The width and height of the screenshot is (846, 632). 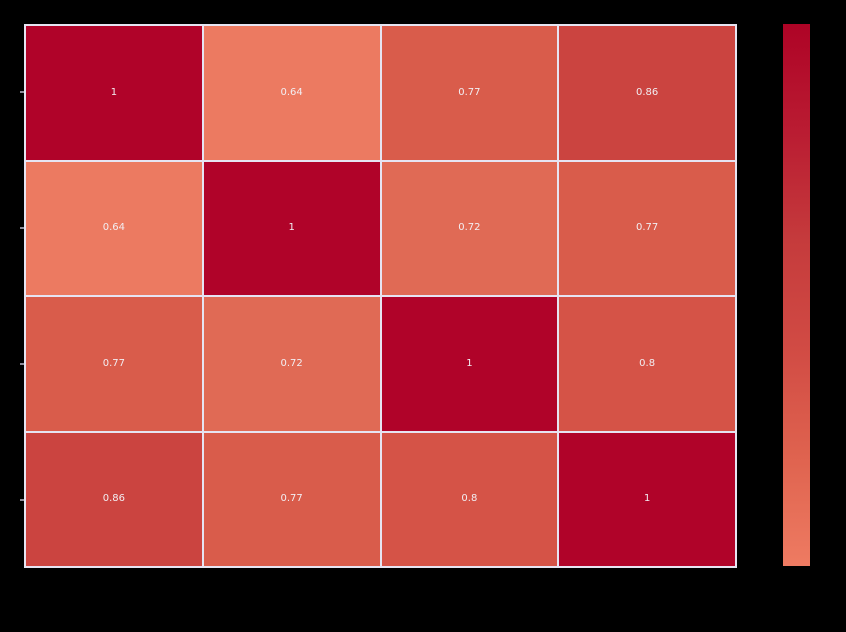 What do you see at coordinates (796, 295) in the screenshot?
I see `colorbar` at bounding box center [796, 295].